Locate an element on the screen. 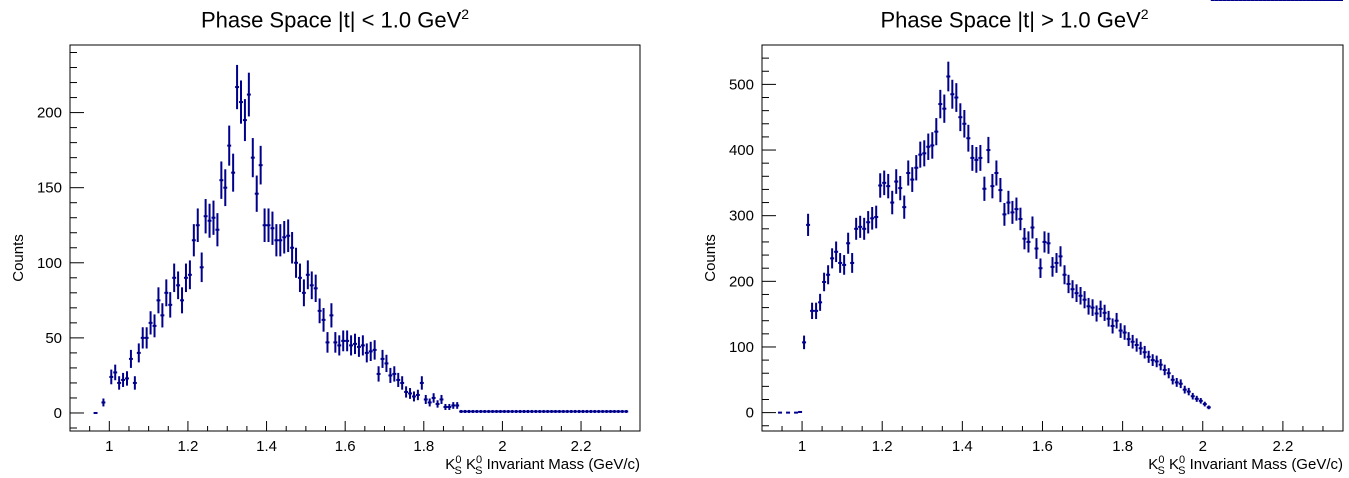 This screenshot has height=478, width=1349. x-tick-label: 1.6 is located at coordinates (345, 446).